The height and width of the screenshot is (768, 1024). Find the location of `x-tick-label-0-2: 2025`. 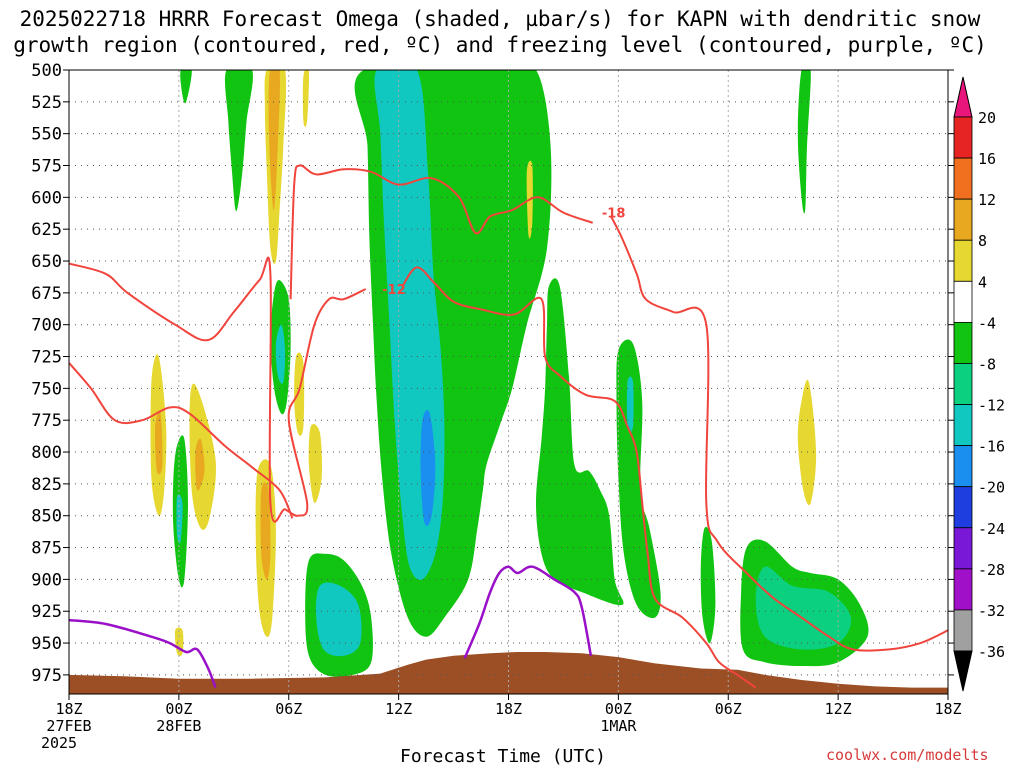

x-tick-label-0-2: 2025 is located at coordinates (59, 743).